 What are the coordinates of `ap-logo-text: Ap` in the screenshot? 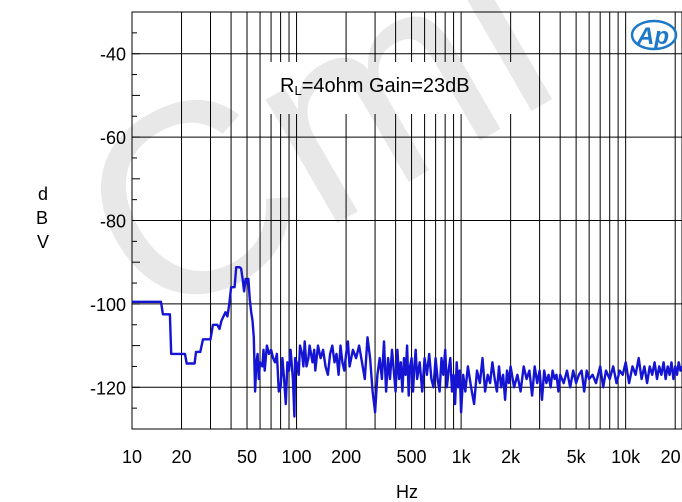 It's located at (652, 36).